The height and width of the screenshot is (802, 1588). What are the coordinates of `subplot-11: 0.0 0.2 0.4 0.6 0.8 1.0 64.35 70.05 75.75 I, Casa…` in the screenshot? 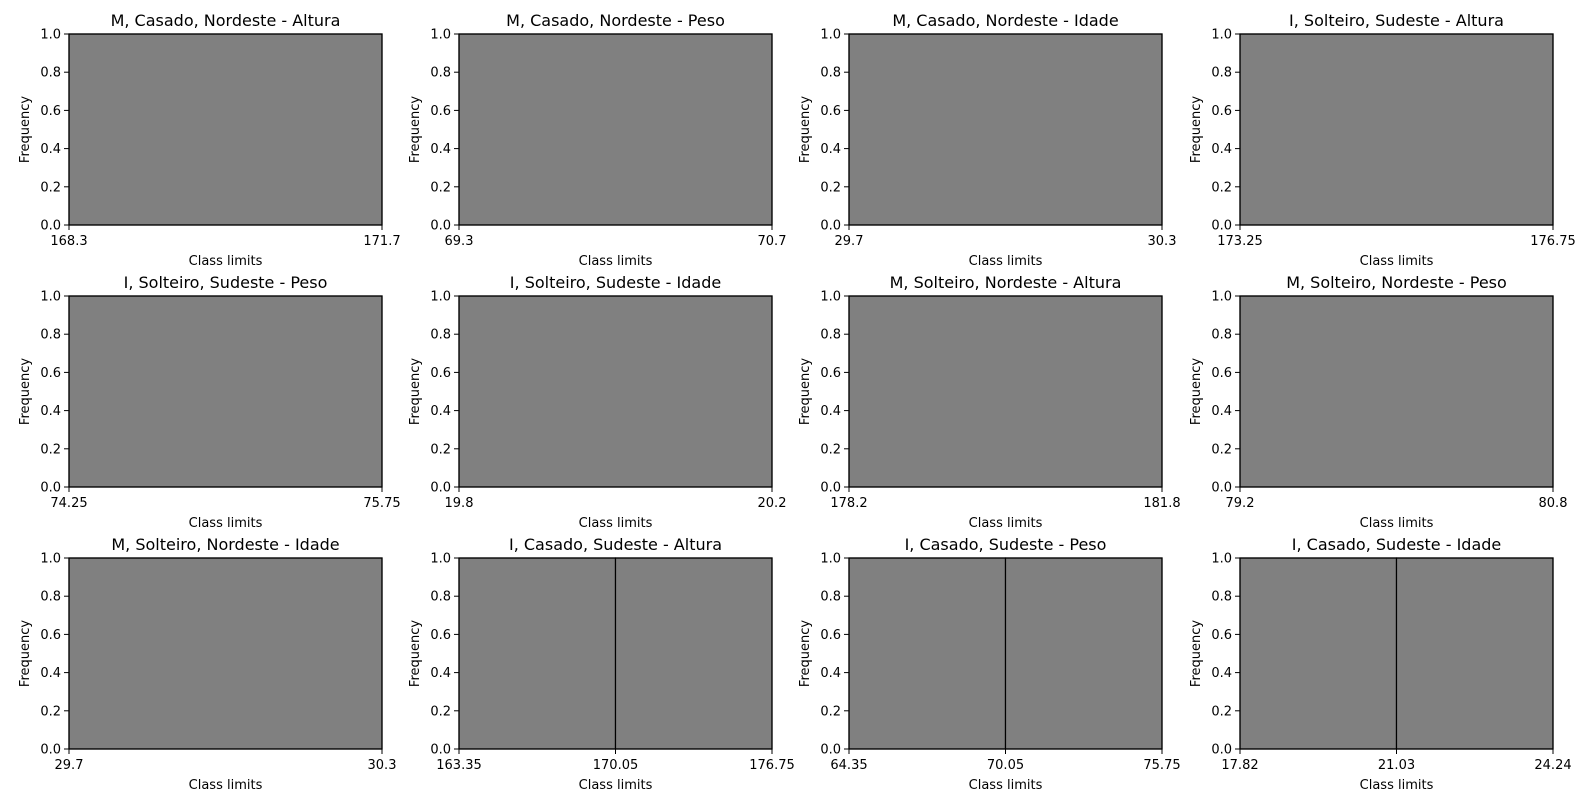 It's located at (989, 664).